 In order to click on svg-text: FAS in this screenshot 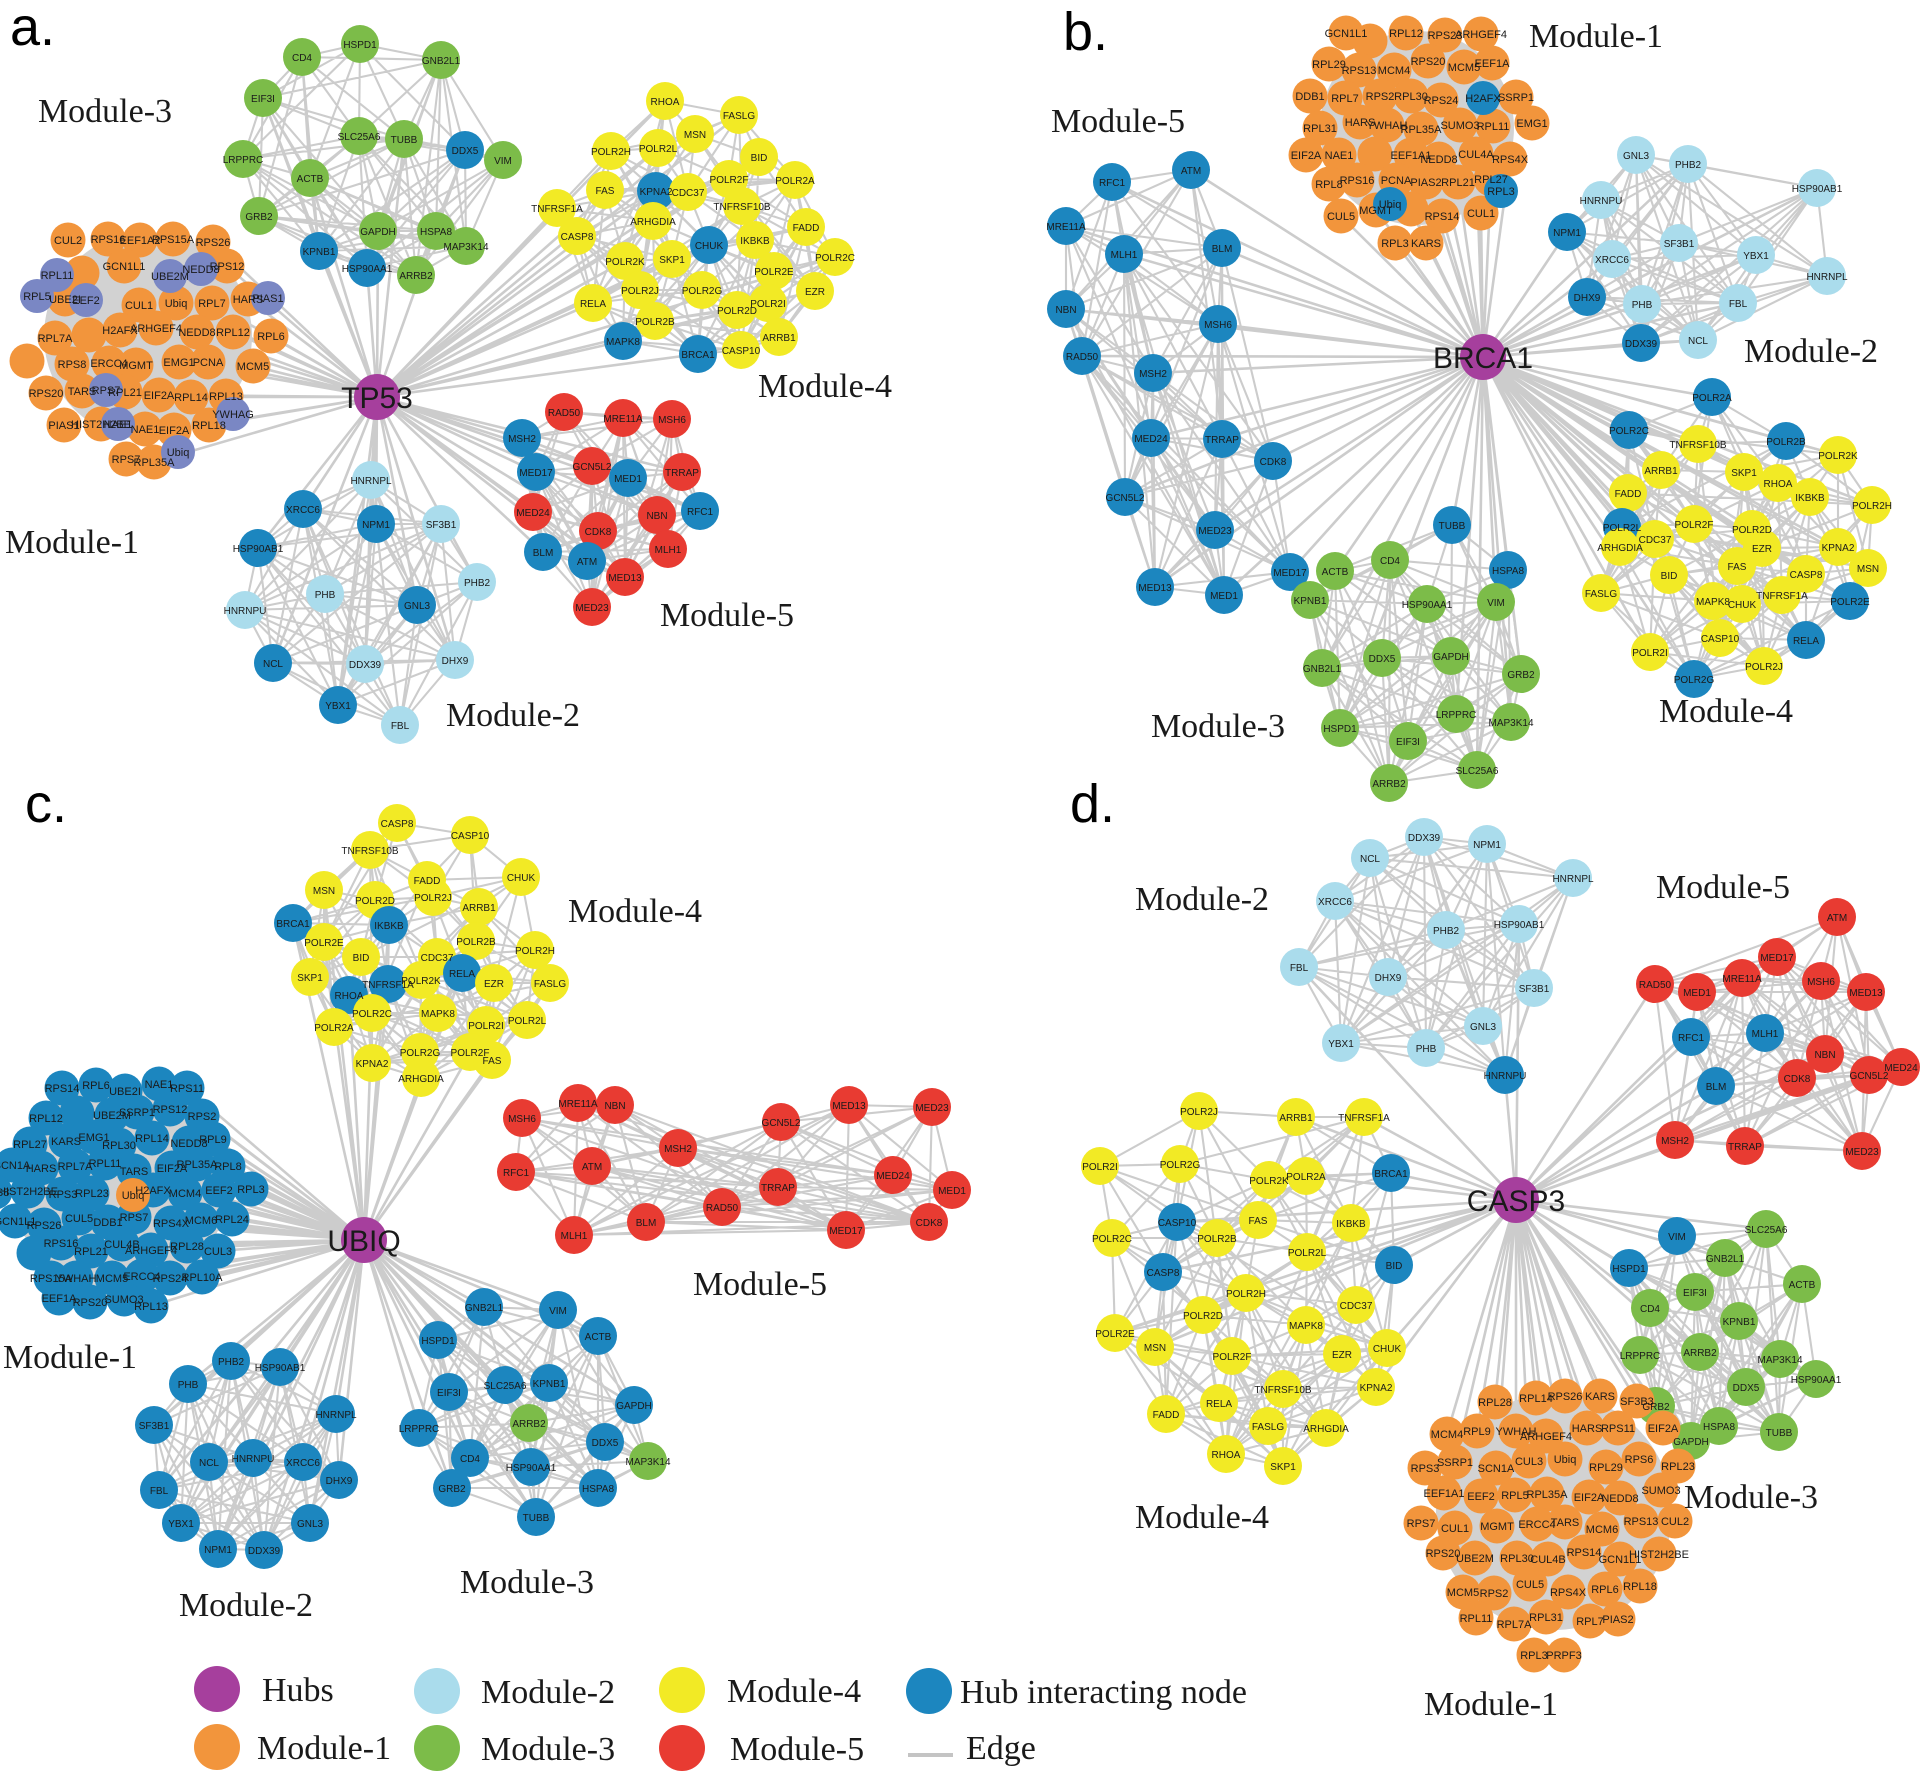, I will do `click(1737, 567)`.